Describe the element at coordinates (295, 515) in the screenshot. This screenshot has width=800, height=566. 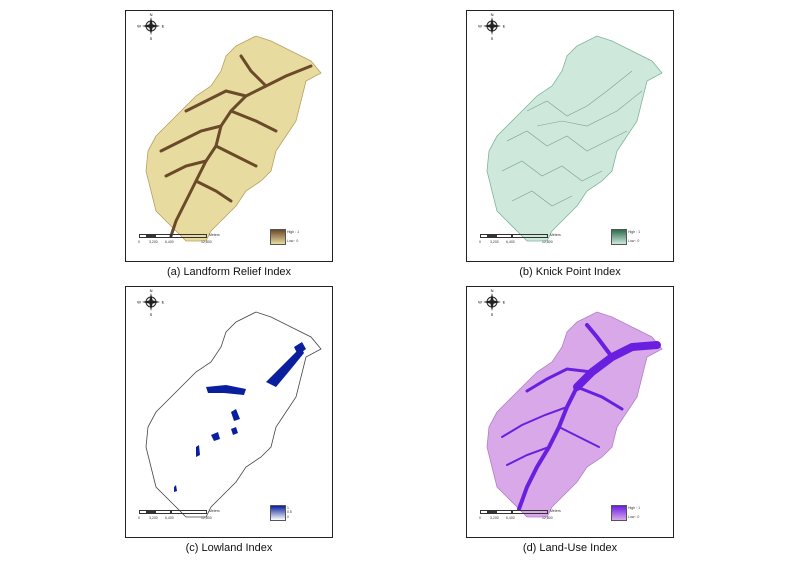
I see `legend: 1 0.5 0` at that location.